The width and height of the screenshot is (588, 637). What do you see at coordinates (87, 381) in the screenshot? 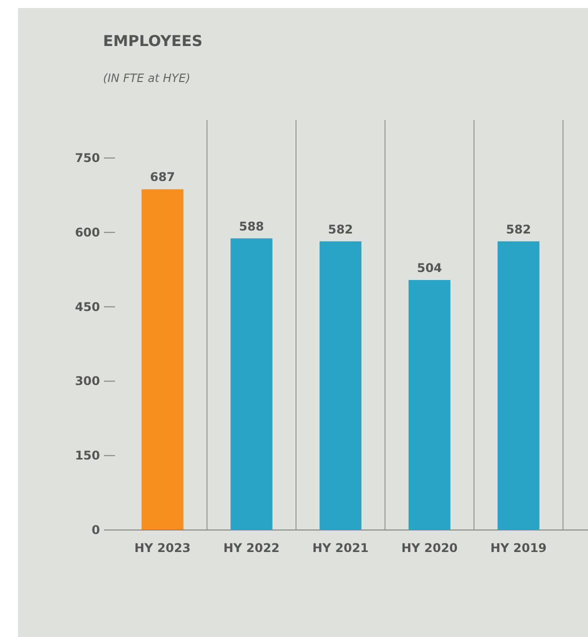
I see `y-tick-label: 300` at bounding box center [87, 381].